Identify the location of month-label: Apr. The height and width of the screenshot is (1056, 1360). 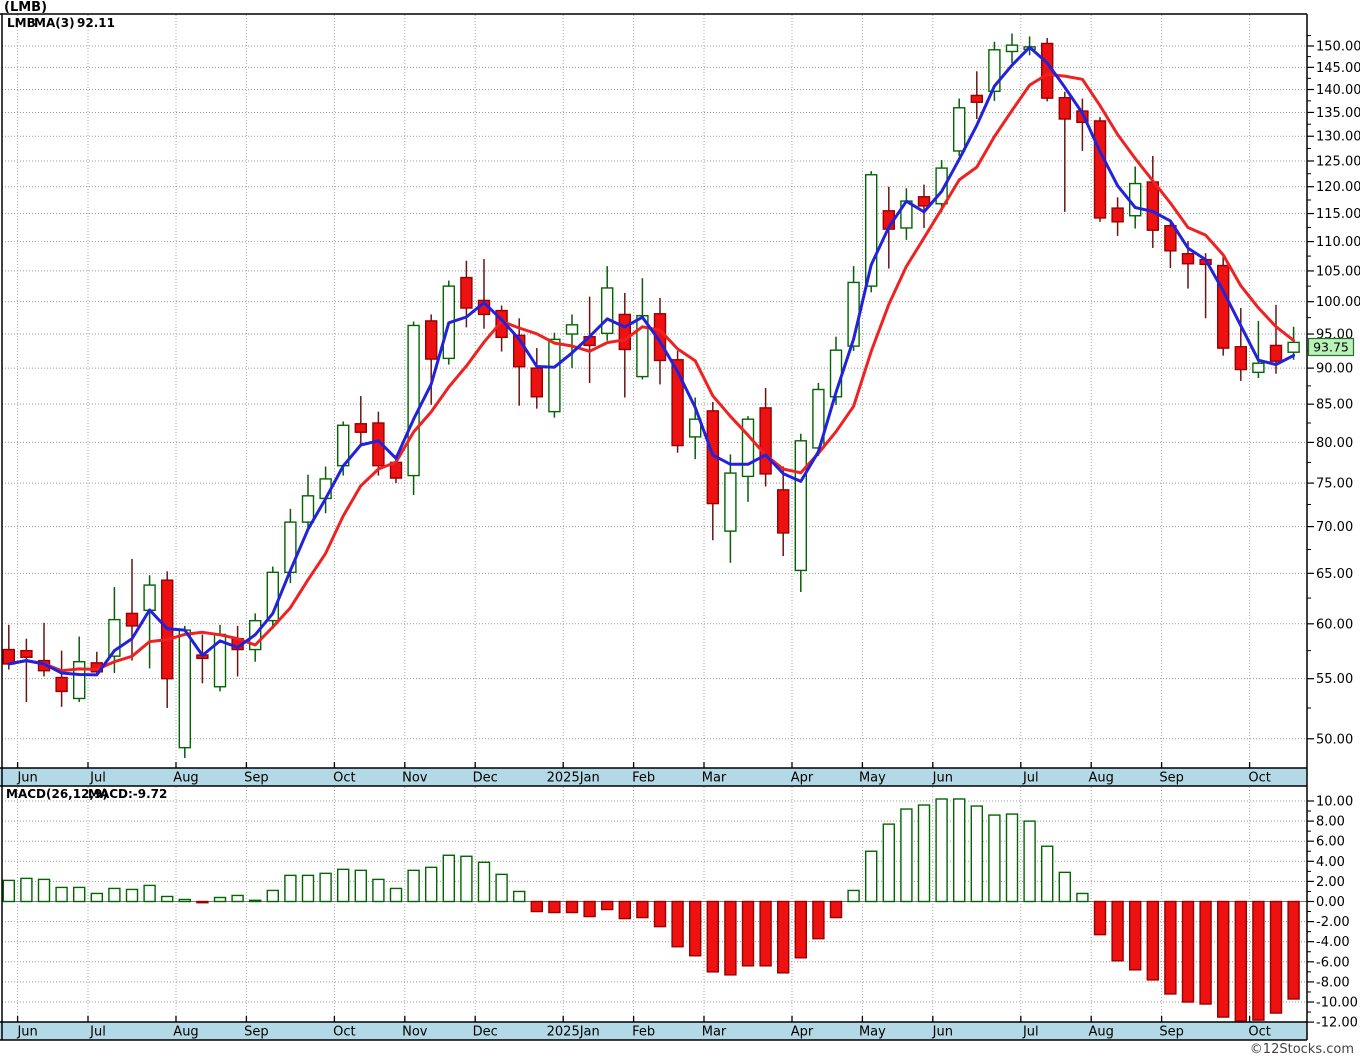
(802, 1032).